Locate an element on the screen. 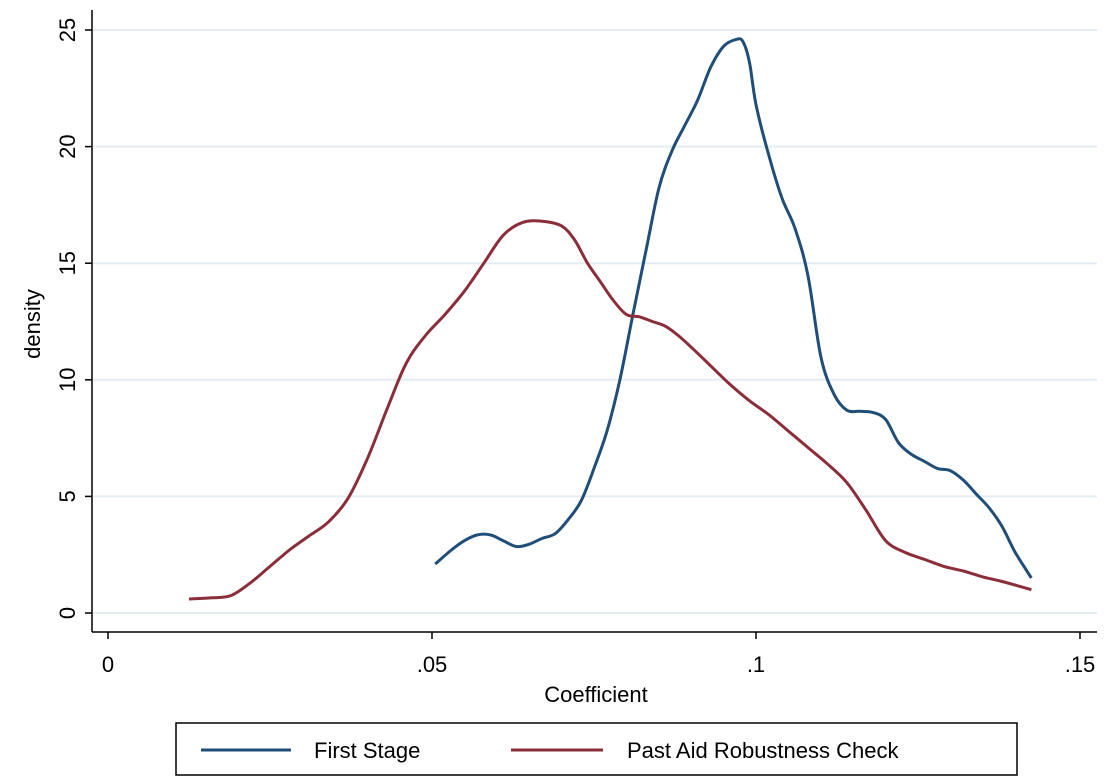  y-tick-label-0: 0 is located at coordinates (67, 613).